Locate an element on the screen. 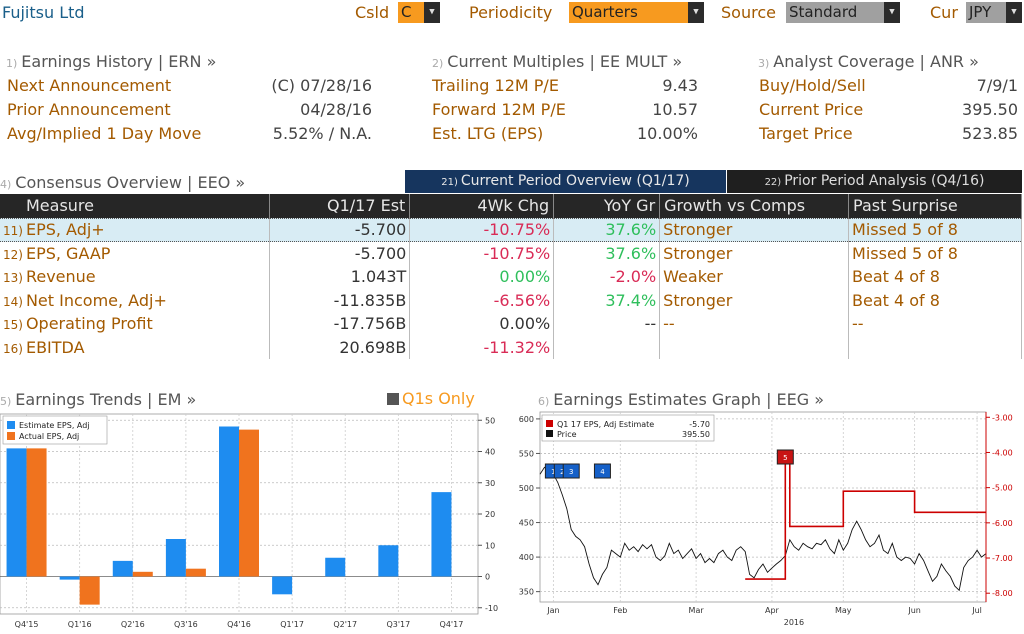 The height and width of the screenshot is (634, 1024). measure-cell: 16) EBITDA is located at coordinates (135, 347).